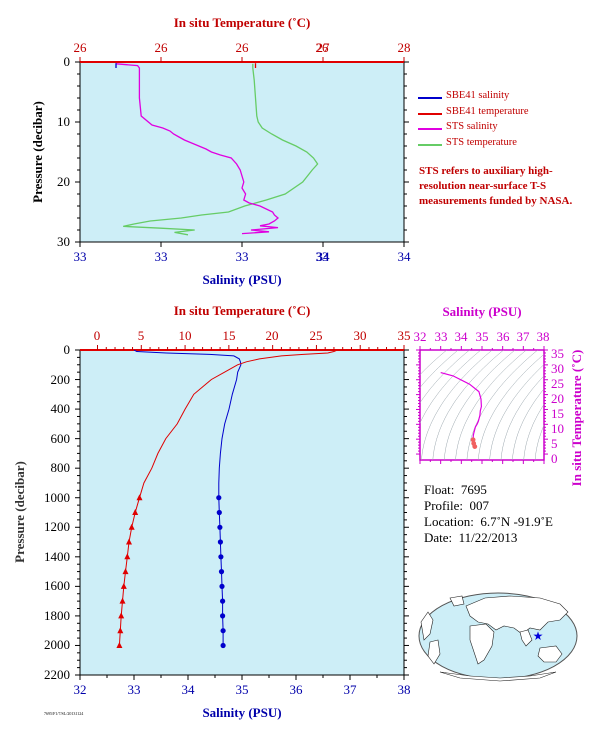  I want to click on bottom-pressure-tick-label: 400, so click(61, 408).